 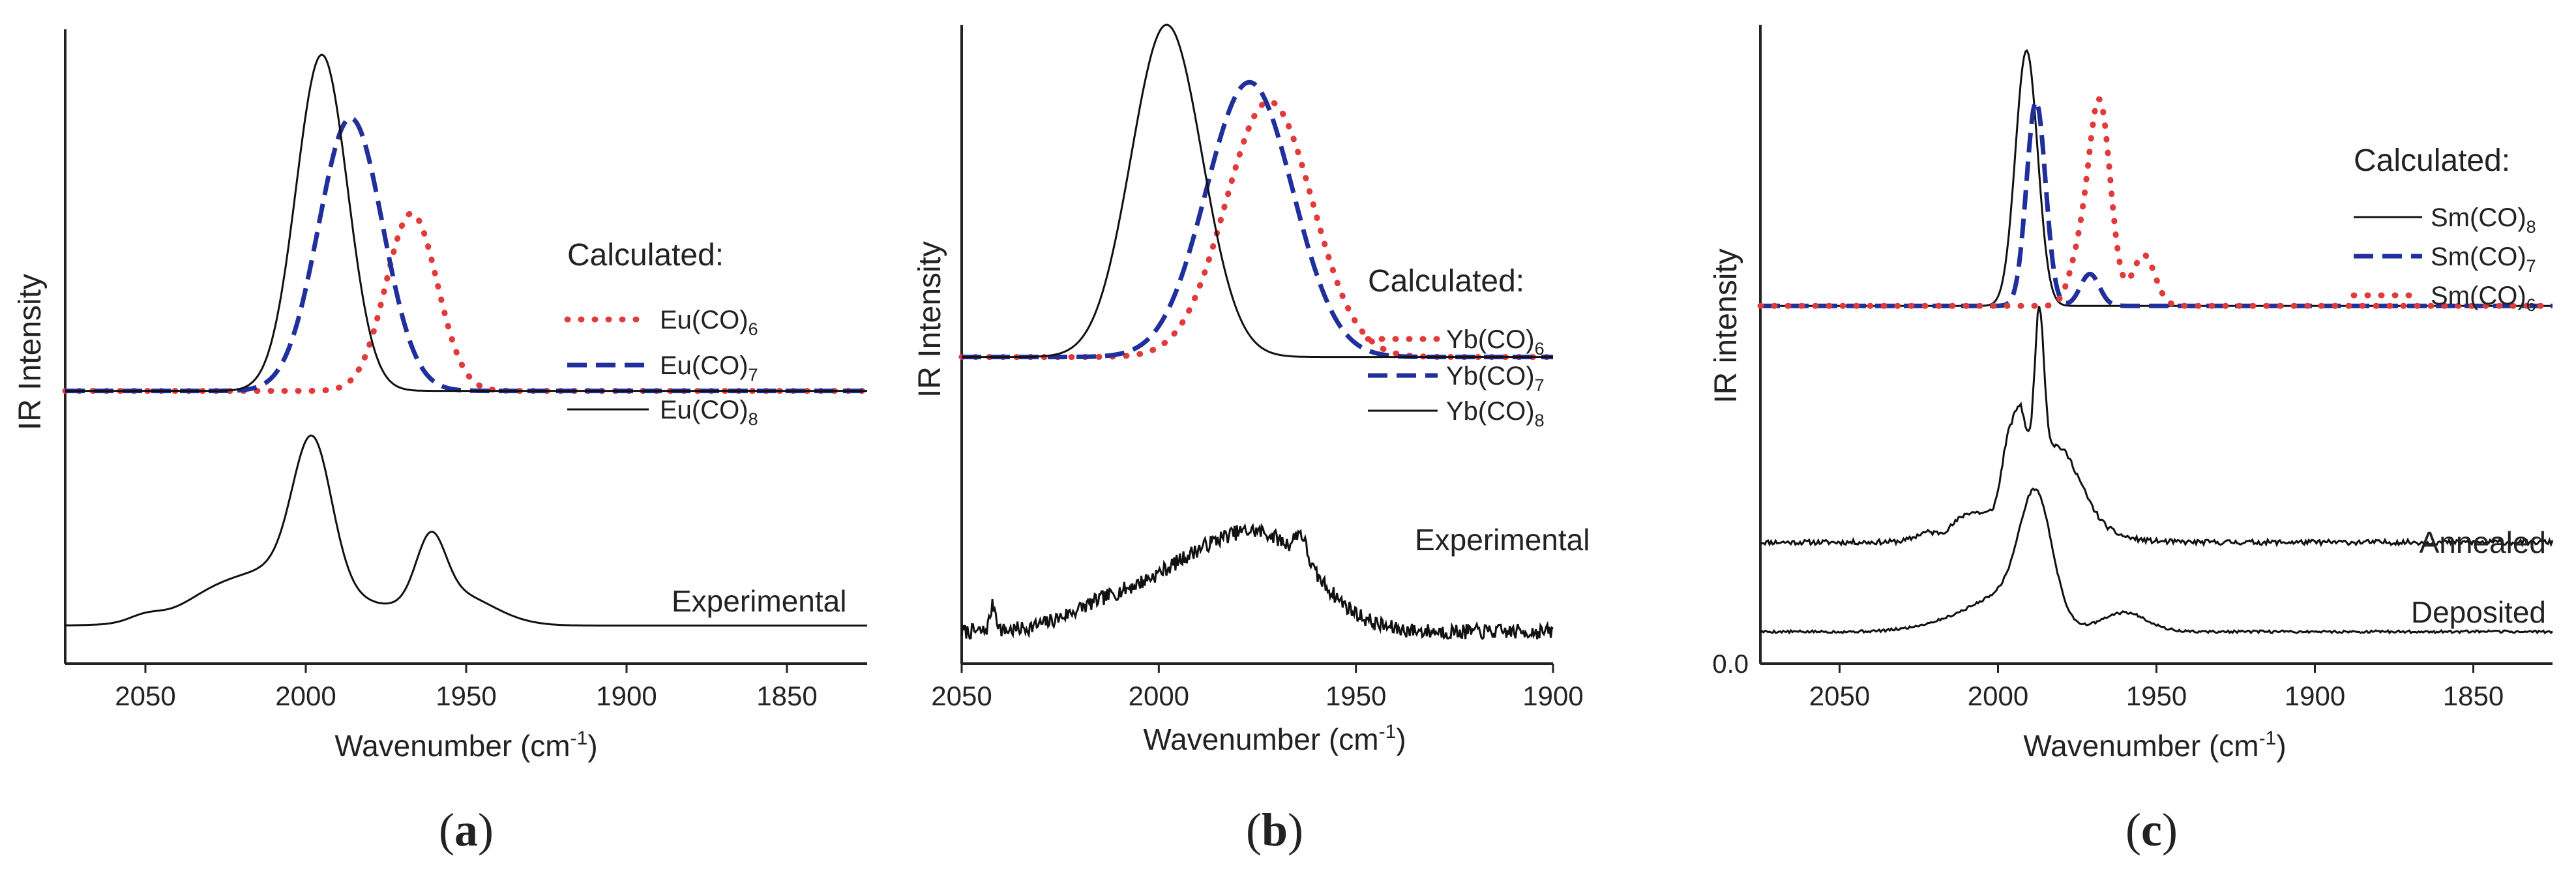 I want to click on legend-label-sm-co-6: Sm(CO)6, so click(x=2483, y=298).